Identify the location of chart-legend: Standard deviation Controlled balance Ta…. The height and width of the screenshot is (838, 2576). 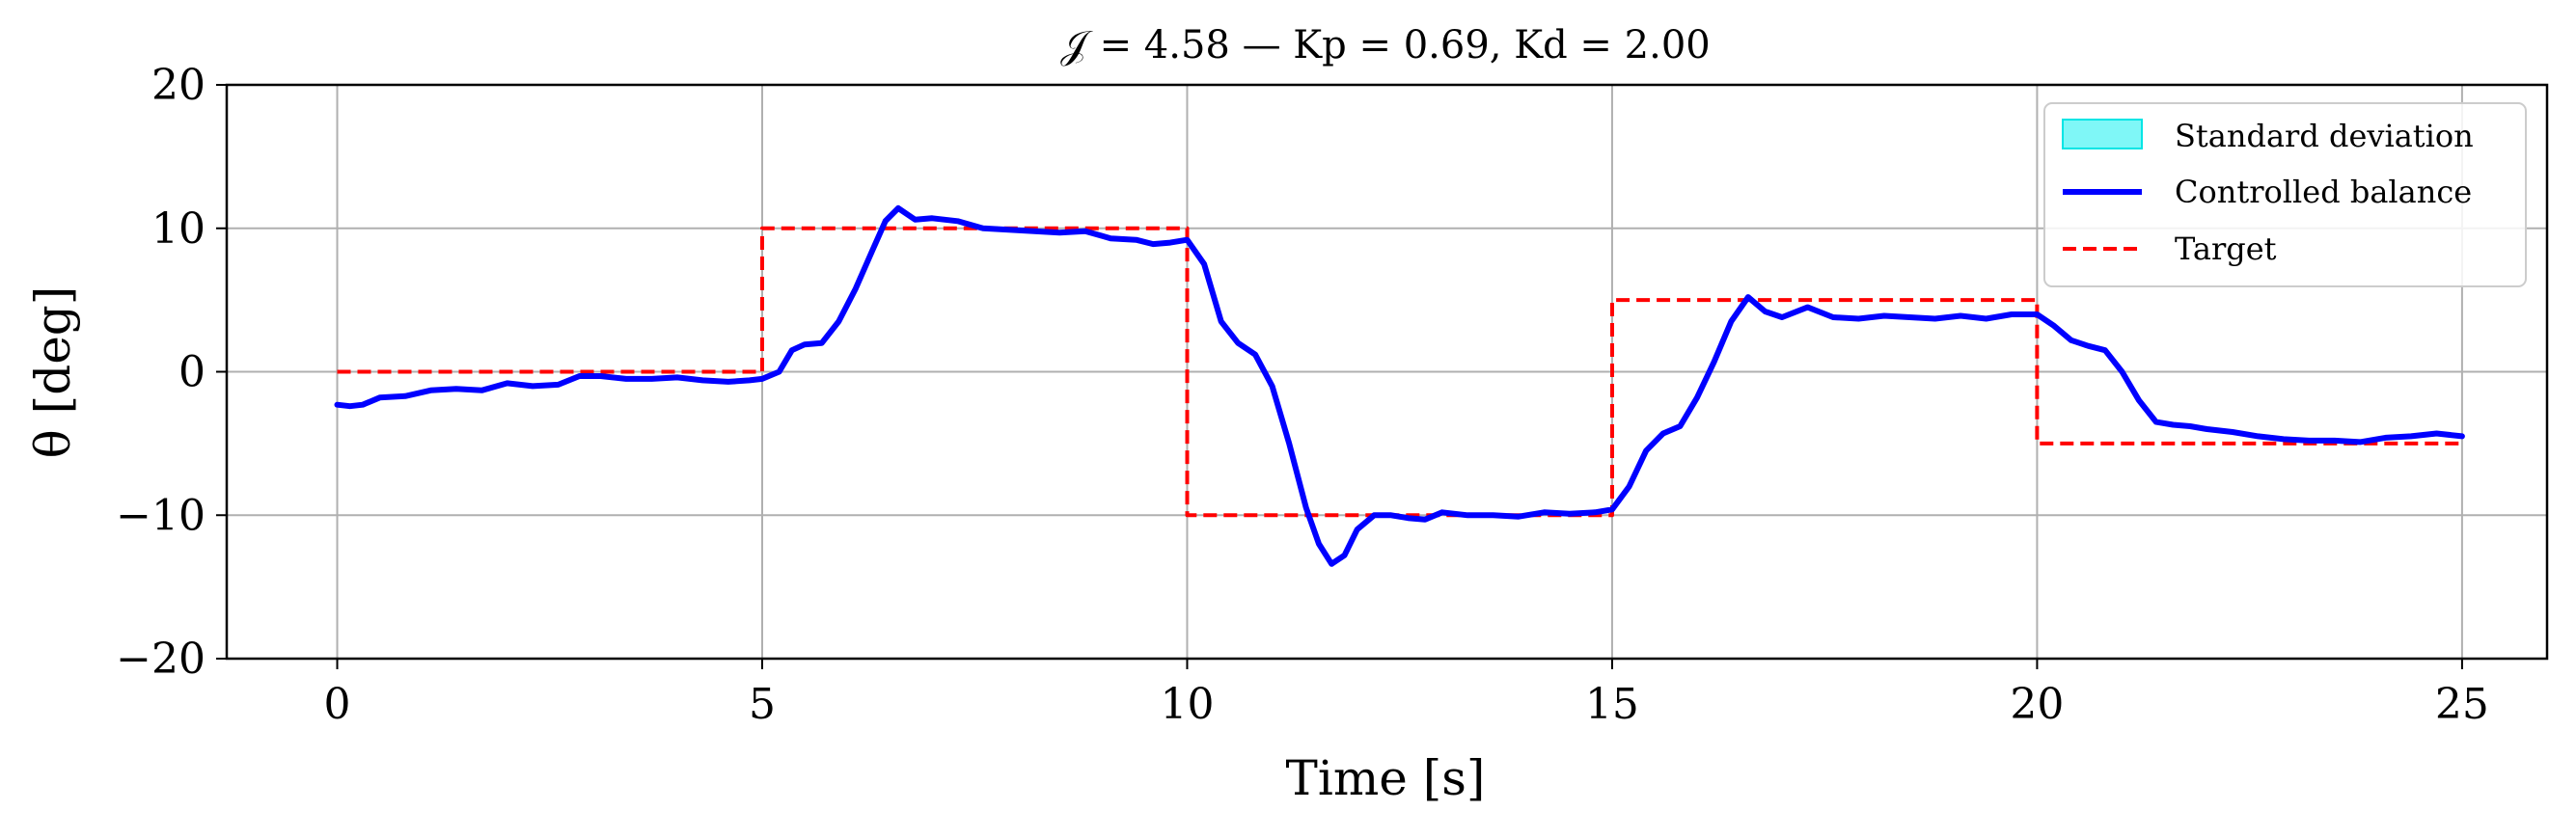
(2285, 194).